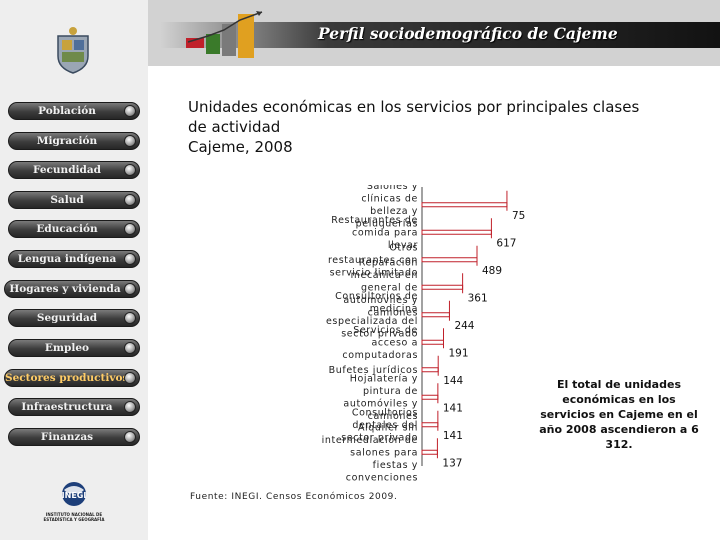  What do you see at coordinates (74, 259) in the screenshot?
I see `sidebar-item-lengua-indigena: Lengua indígena` at bounding box center [74, 259].